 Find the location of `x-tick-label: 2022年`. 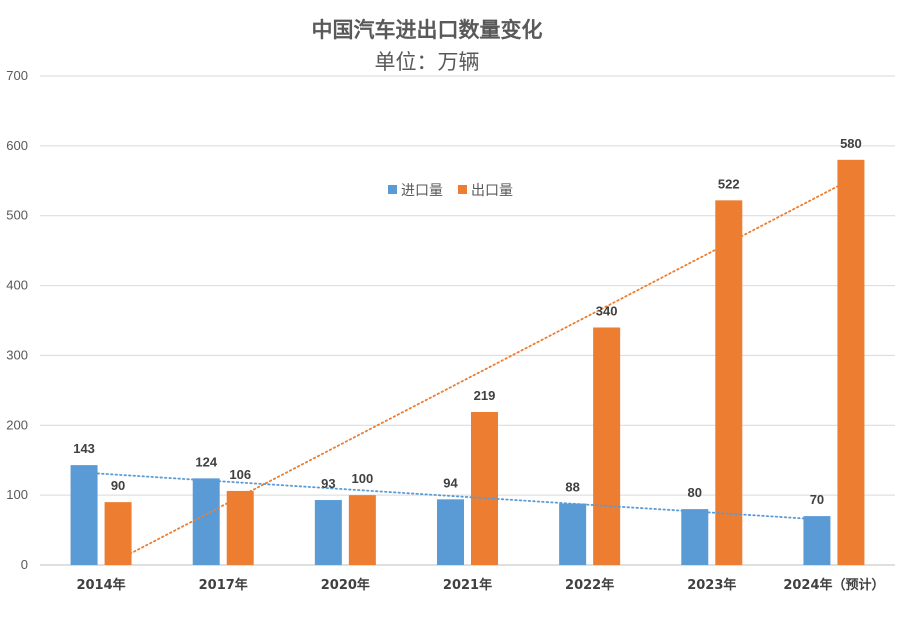

x-tick-label: 2022年 is located at coordinates (589, 585).